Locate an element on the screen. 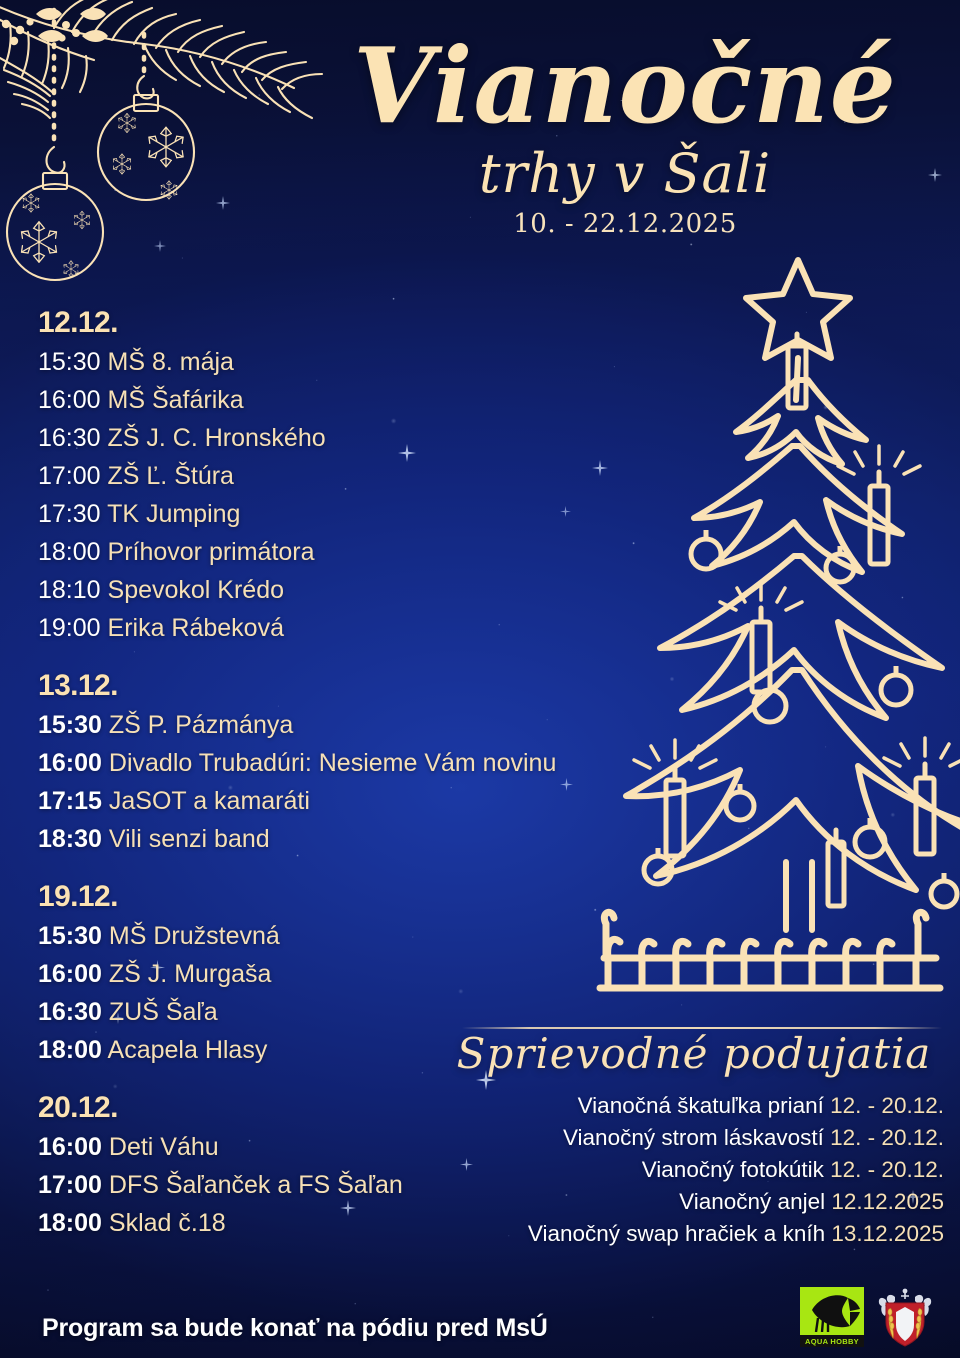  program-day-date: 20.12. is located at coordinates (78, 1107).